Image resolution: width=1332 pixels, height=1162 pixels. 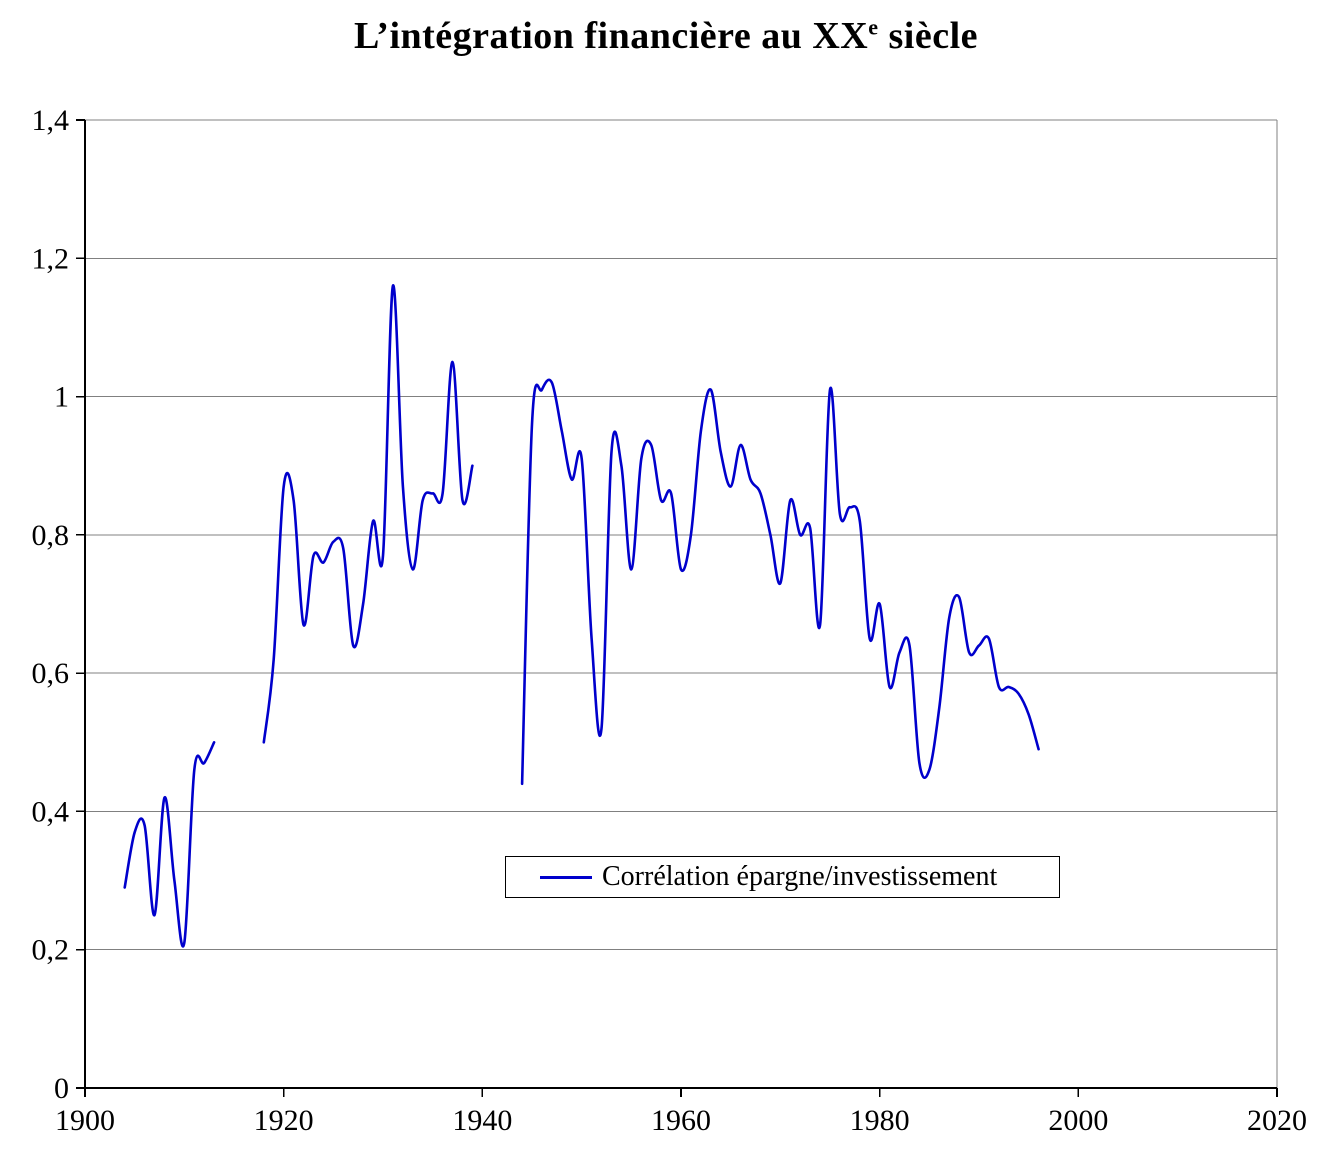 What do you see at coordinates (611, 36) in the screenshot?
I see `chart-title-main: L’intégration financière au XX` at bounding box center [611, 36].